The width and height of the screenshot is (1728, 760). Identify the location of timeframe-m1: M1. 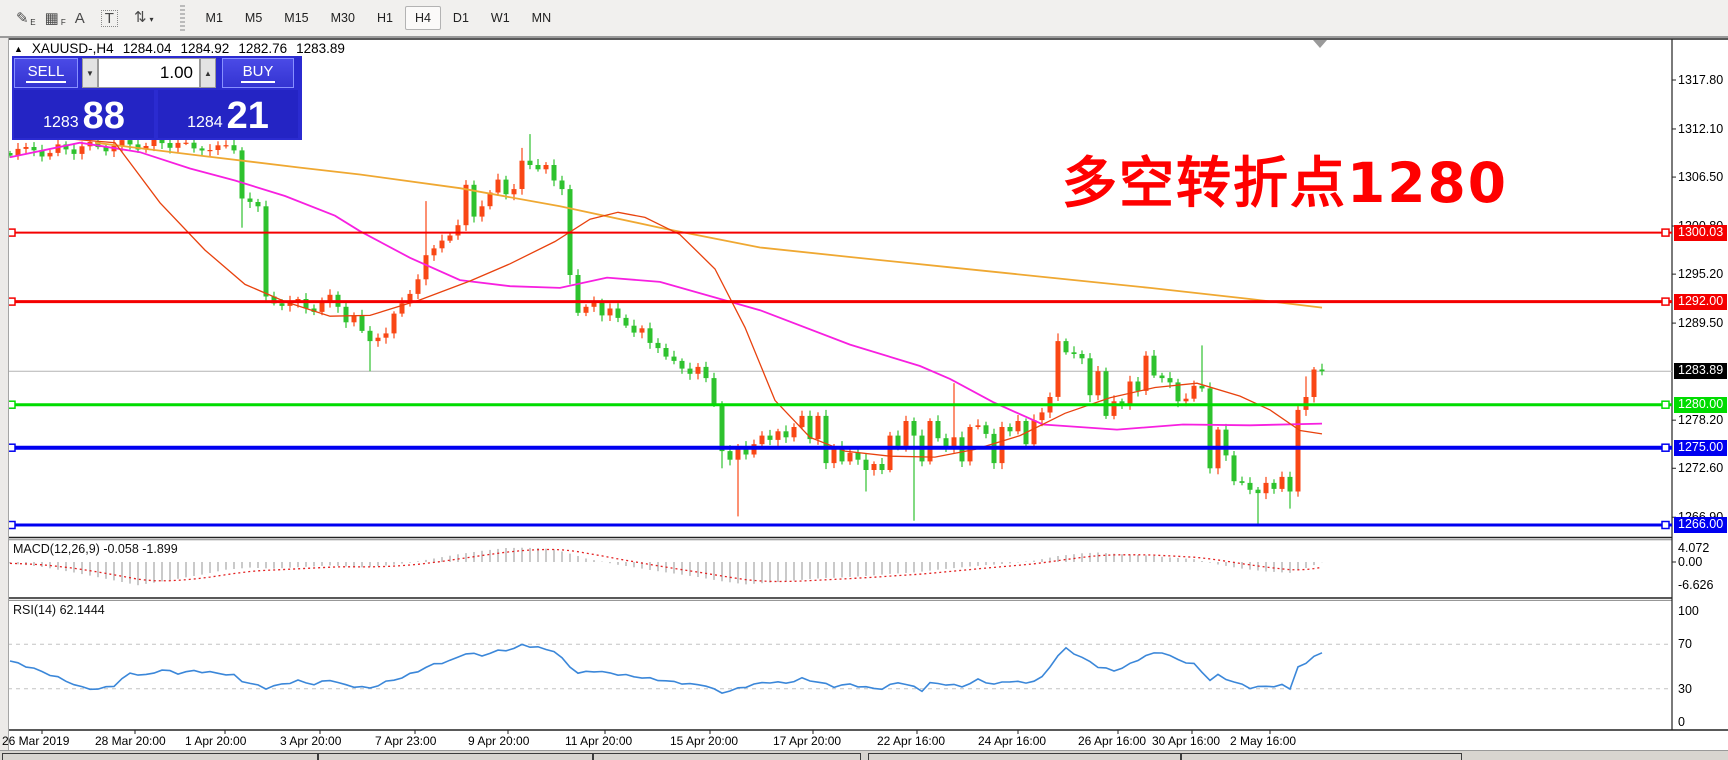
(214, 18).